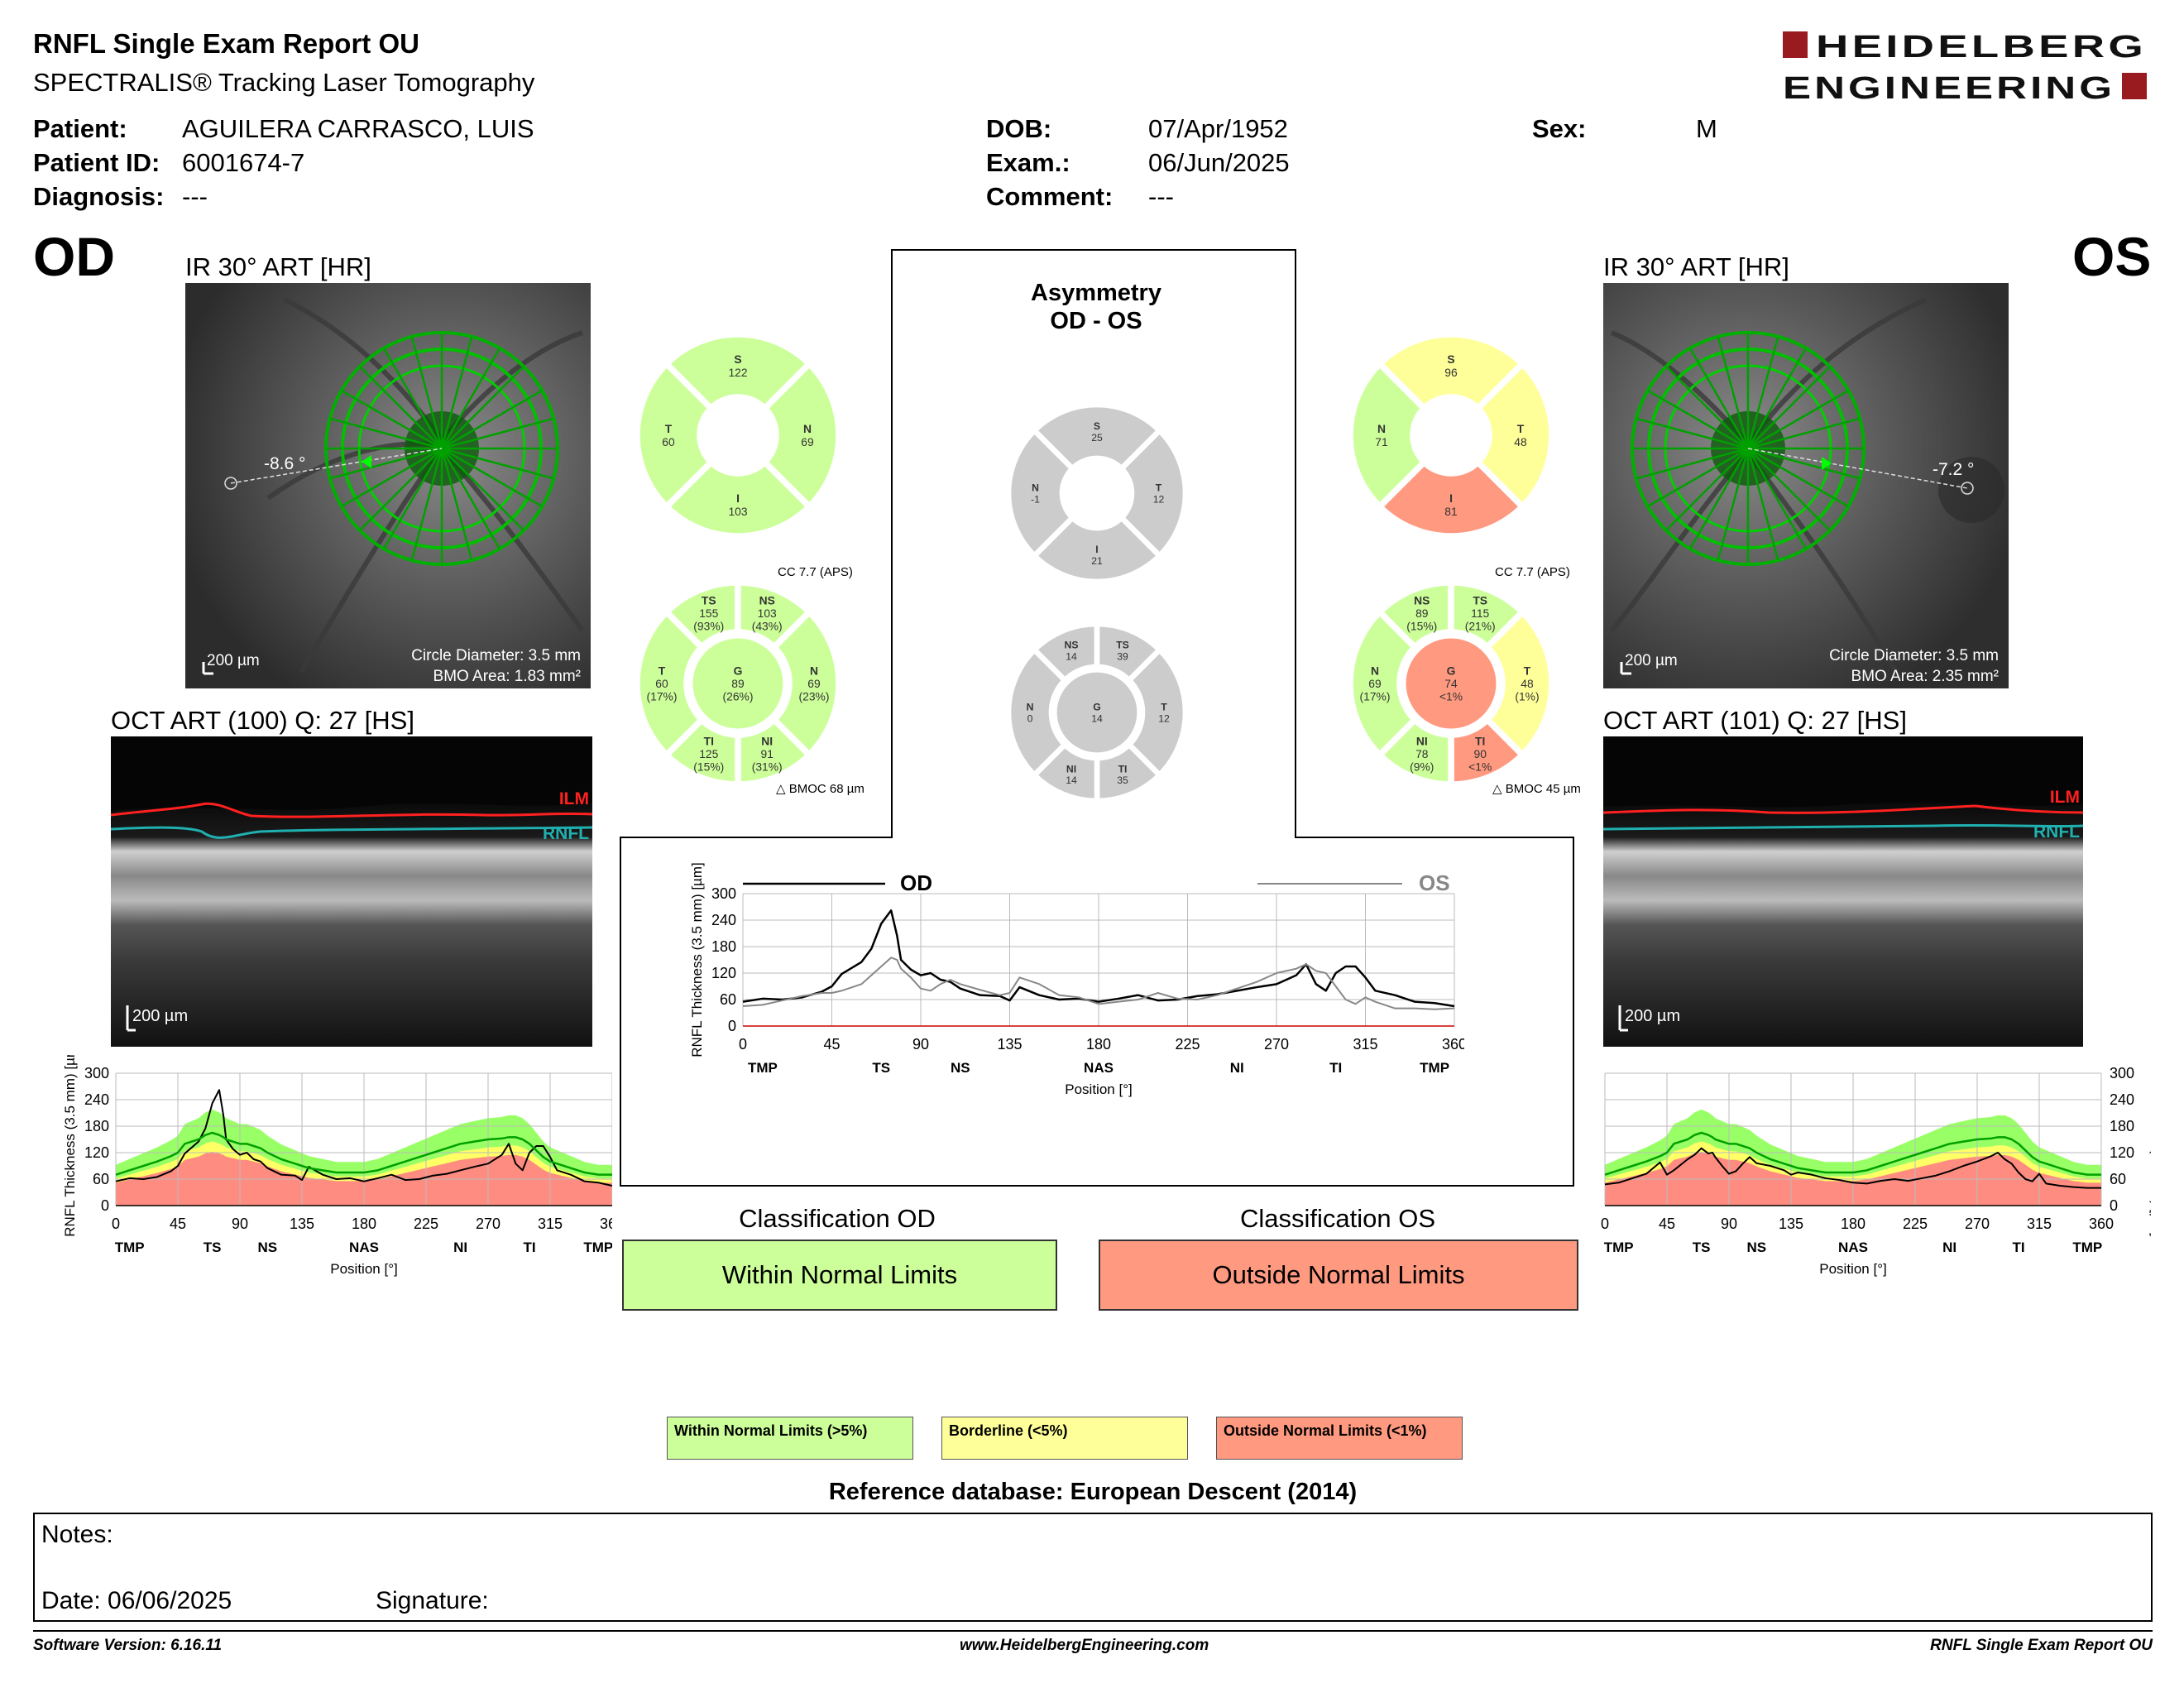  What do you see at coordinates (826, 789) in the screenshot?
I see `od-bmoc-value: BMOC 68 µm` at bounding box center [826, 789].